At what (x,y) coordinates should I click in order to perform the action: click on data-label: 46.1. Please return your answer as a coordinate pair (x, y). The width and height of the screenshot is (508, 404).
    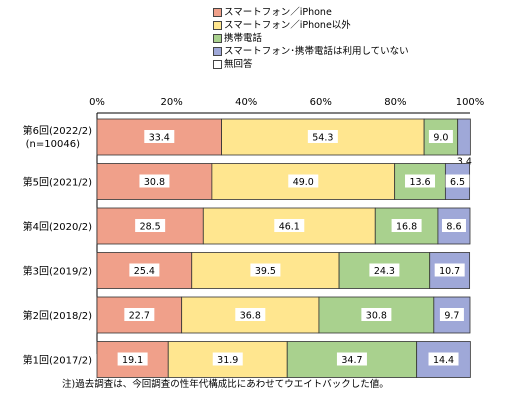
    Looking at the image, I should click on (289, 227).